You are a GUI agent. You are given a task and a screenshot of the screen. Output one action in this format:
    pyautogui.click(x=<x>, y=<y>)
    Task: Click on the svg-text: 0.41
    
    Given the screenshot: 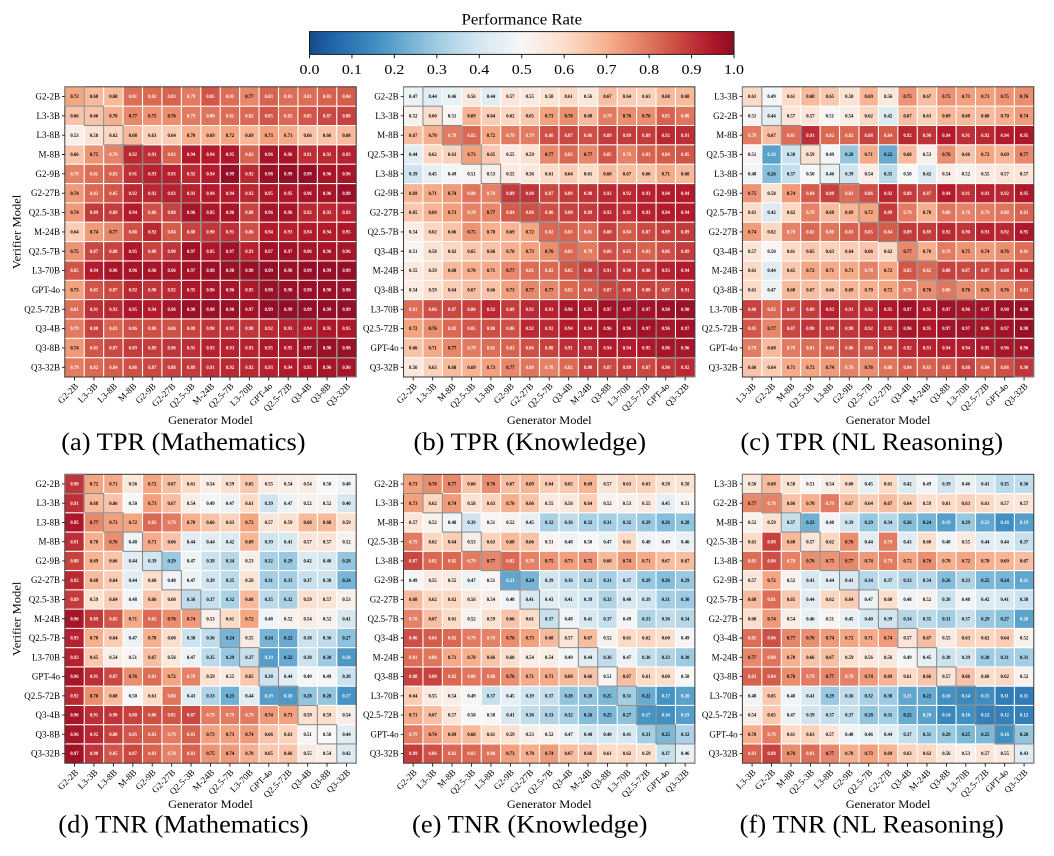 What is the action you would take?
    pyautogui.click(x=588, y=619)
    